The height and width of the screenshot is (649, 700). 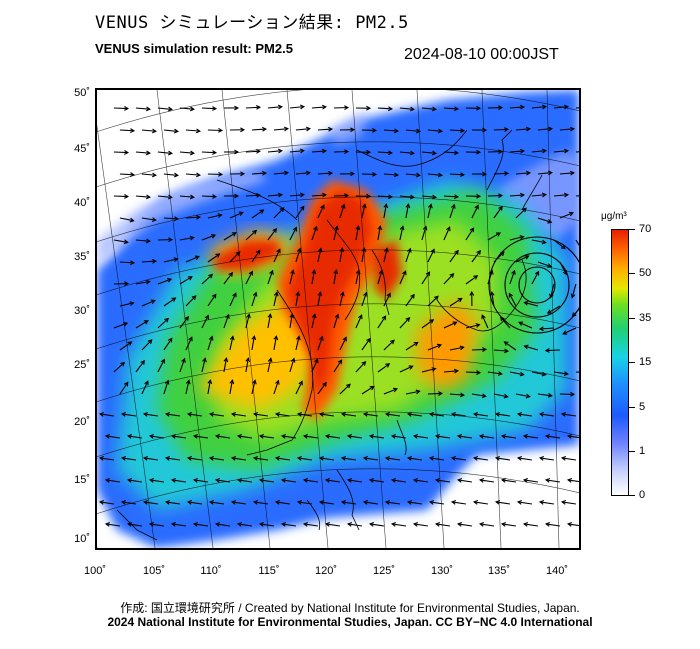 What do you see at coordinates (82, 149) in the screenshot?
I see `lat-label-45: 45˚` at bounding box center [82, 149].